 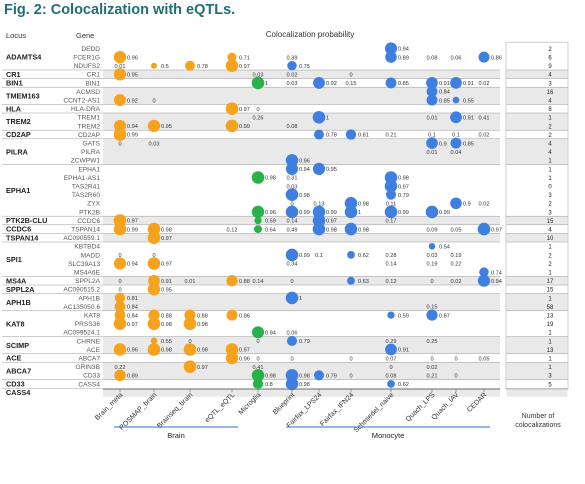 What do you see at coordinates (94, 75) in the screenshot?
I see `gene-label-cr1: CR1` at bounding box center [94, 75].